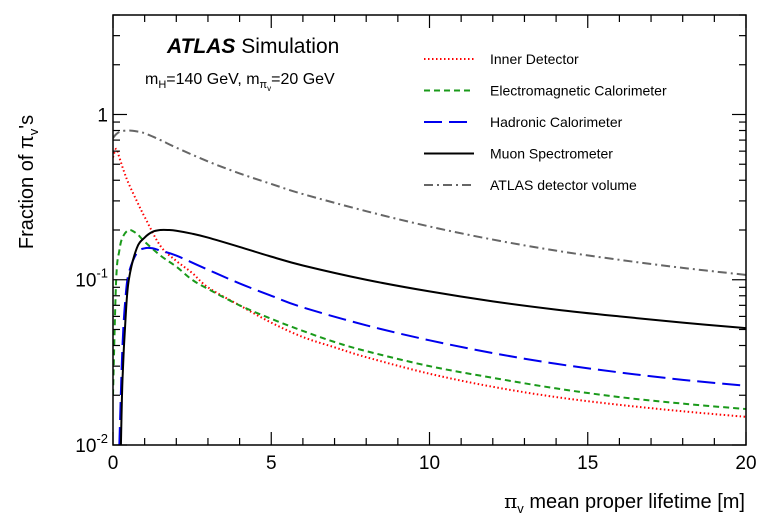 Image resolution: width=758 pixels, height=516 pixels. What do you see at coordinates (429, 463) in the screenshot?
I see `x-tick-label: 10` at bounding box center [429, 463].